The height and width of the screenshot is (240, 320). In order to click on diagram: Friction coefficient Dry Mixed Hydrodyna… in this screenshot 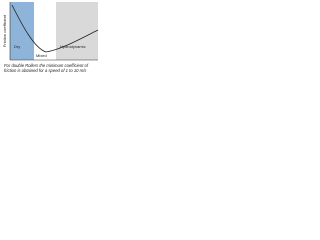, I will do `click(50, 31)`.